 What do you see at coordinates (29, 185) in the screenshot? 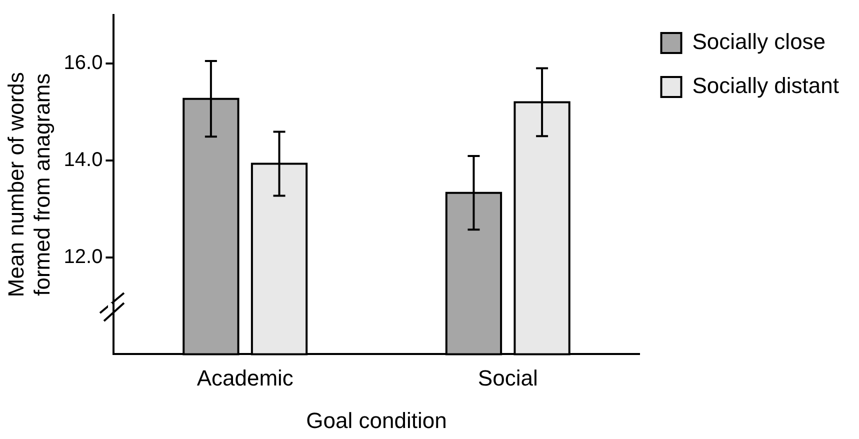
I see `y-axis-title: Mean number of words formed from anagrams` at bounding box center [29, 185].